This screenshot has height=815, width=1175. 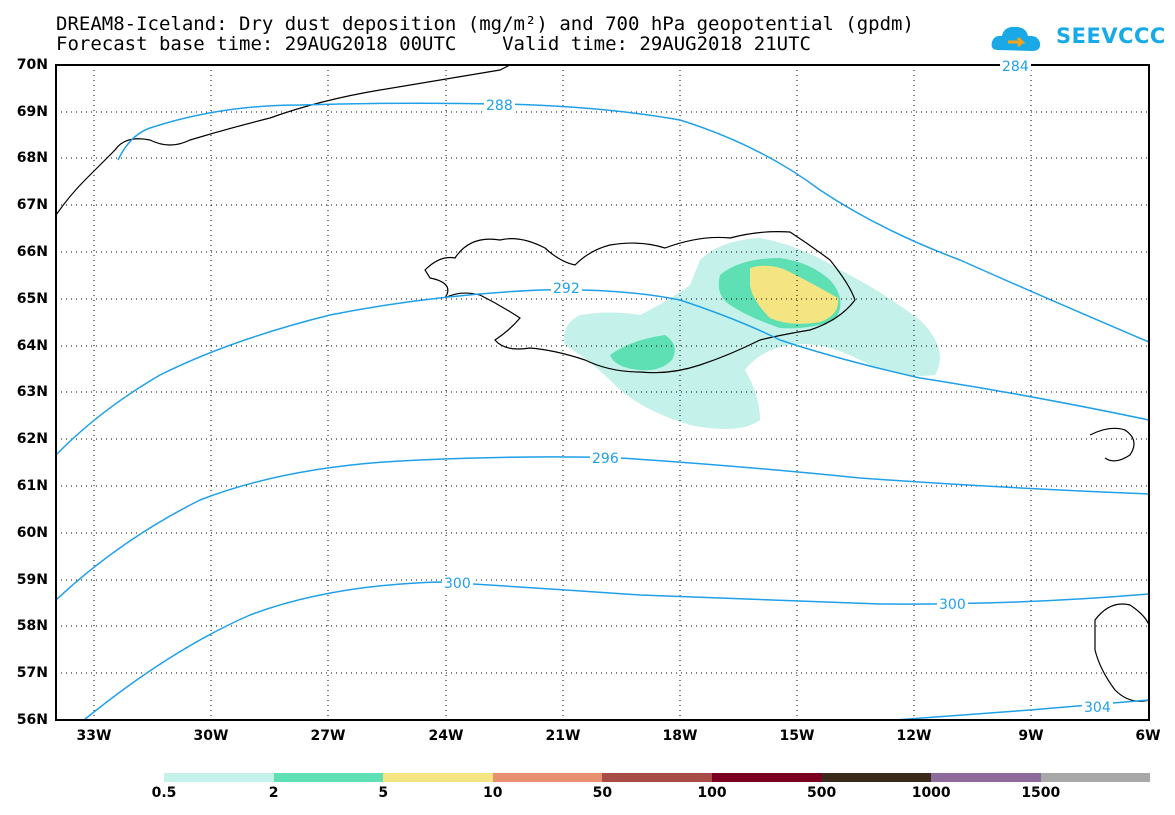 I want to click on contour-label-304: 304, so click(x=1097, y=708).